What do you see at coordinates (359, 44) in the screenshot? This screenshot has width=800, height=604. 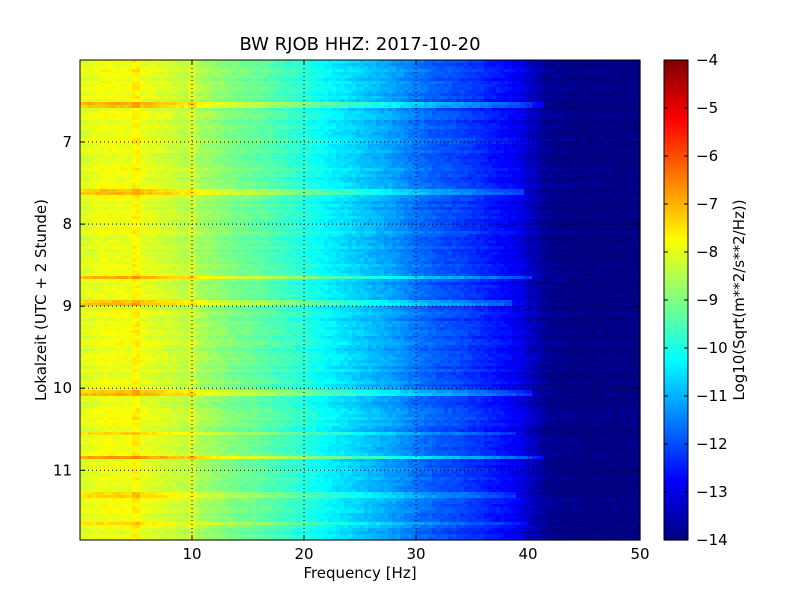 I see `chart-title: BW RJOB HHZ: 2017-10-20` at bounding box center [359, 44].